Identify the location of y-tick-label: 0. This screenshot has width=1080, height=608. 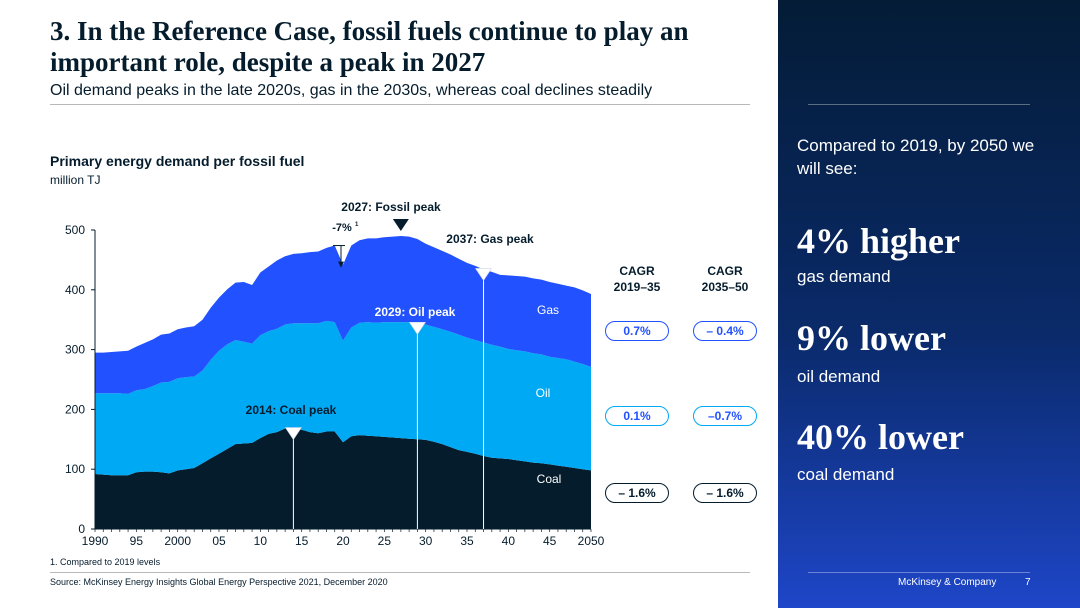
(81, 529).